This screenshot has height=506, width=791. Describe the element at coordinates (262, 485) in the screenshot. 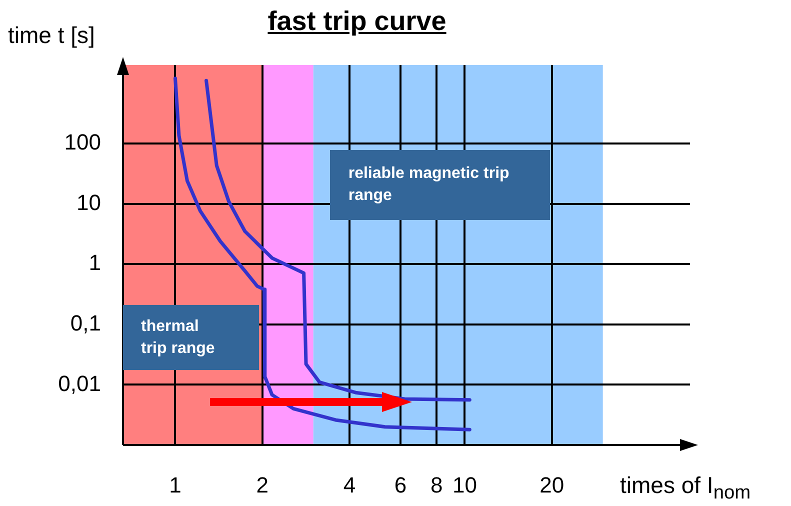

I see `x-tick-label: 2` at that location.